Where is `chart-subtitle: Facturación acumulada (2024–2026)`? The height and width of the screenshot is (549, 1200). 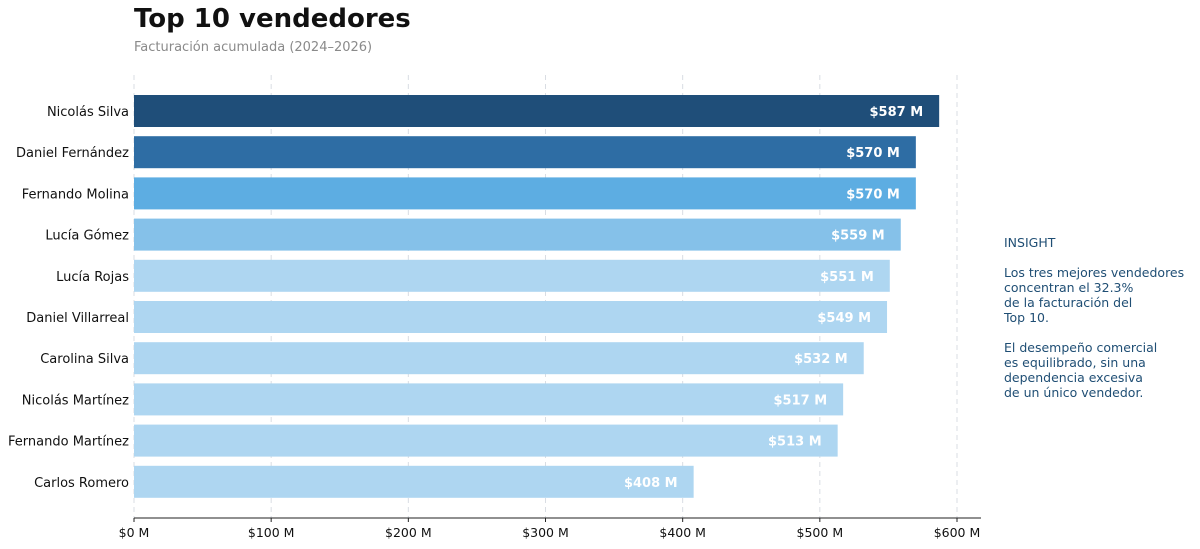
chart-subtitle: Facturación acumulada (2024–2026) is located at coordinates (253, 47).